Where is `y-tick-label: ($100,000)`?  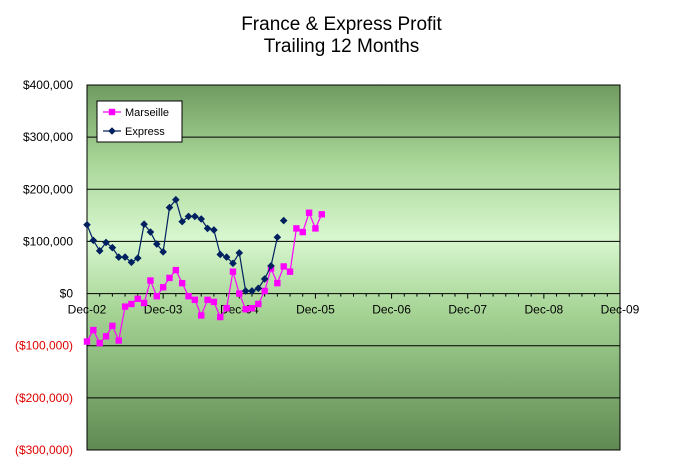 y-tick-label: ($100,000) is located at coordinates (44, 346).